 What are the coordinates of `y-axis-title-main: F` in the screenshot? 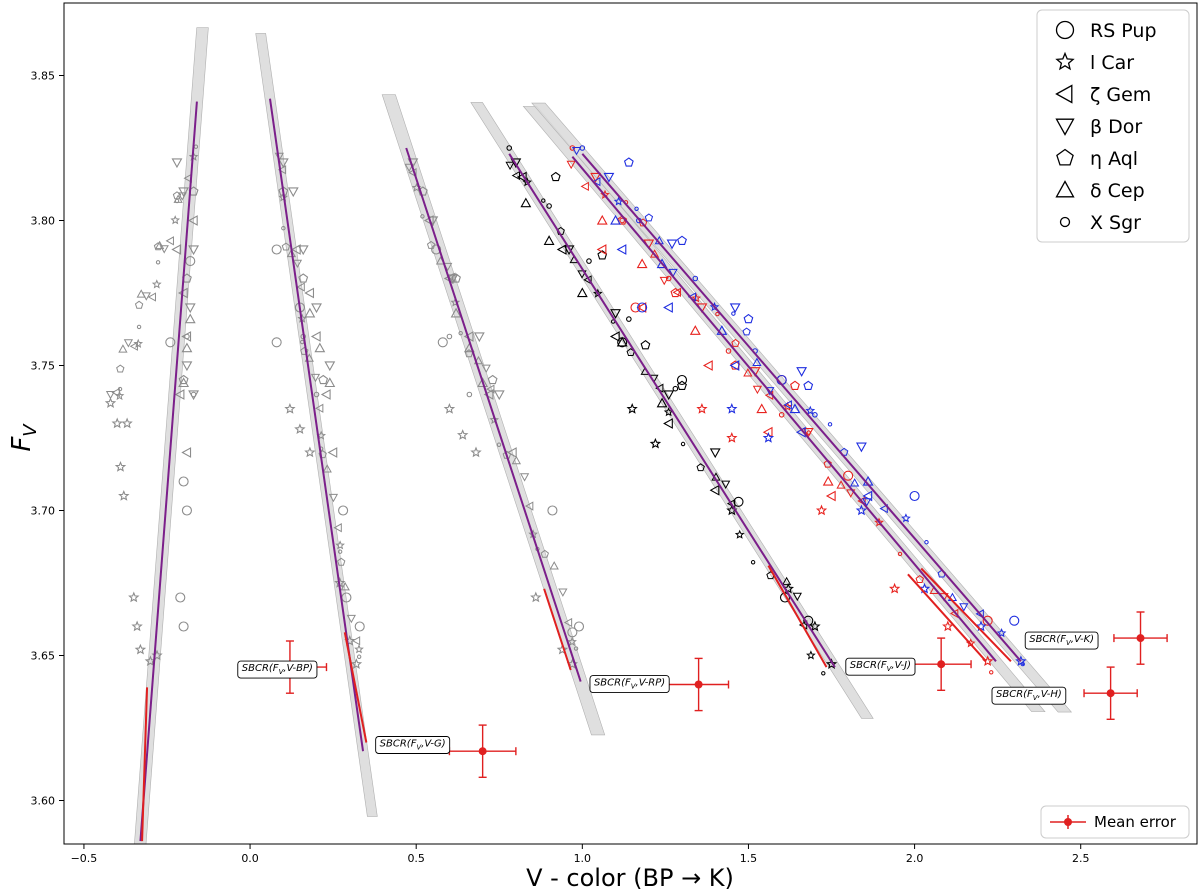 It's located at (22, 444).